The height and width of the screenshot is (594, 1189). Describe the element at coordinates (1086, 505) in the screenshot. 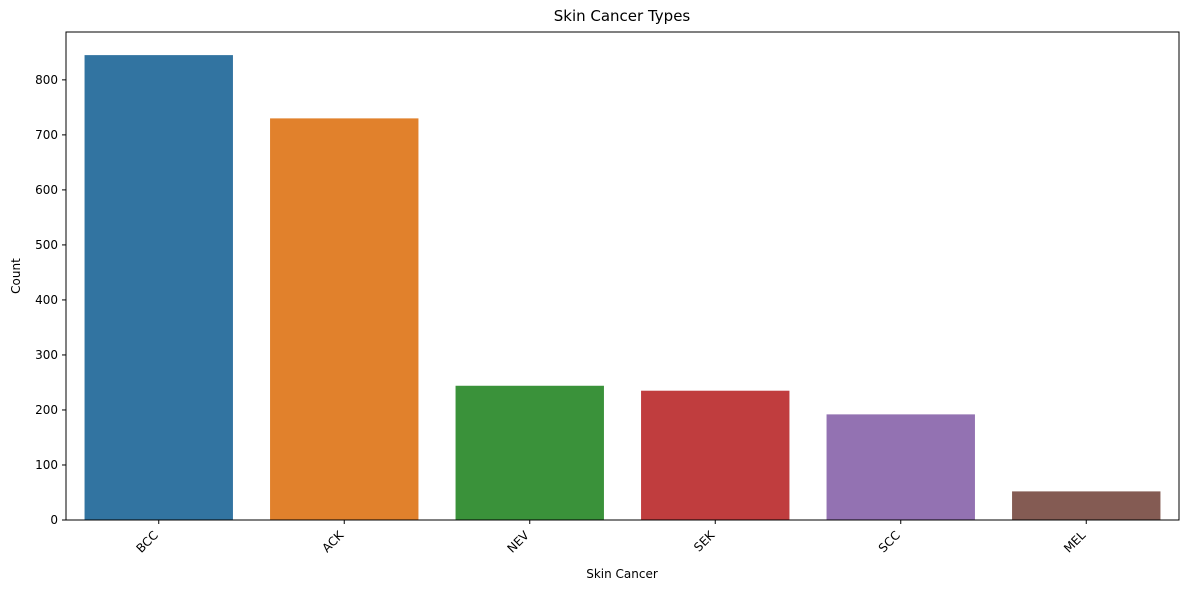

I see `bar-mel` at that location.